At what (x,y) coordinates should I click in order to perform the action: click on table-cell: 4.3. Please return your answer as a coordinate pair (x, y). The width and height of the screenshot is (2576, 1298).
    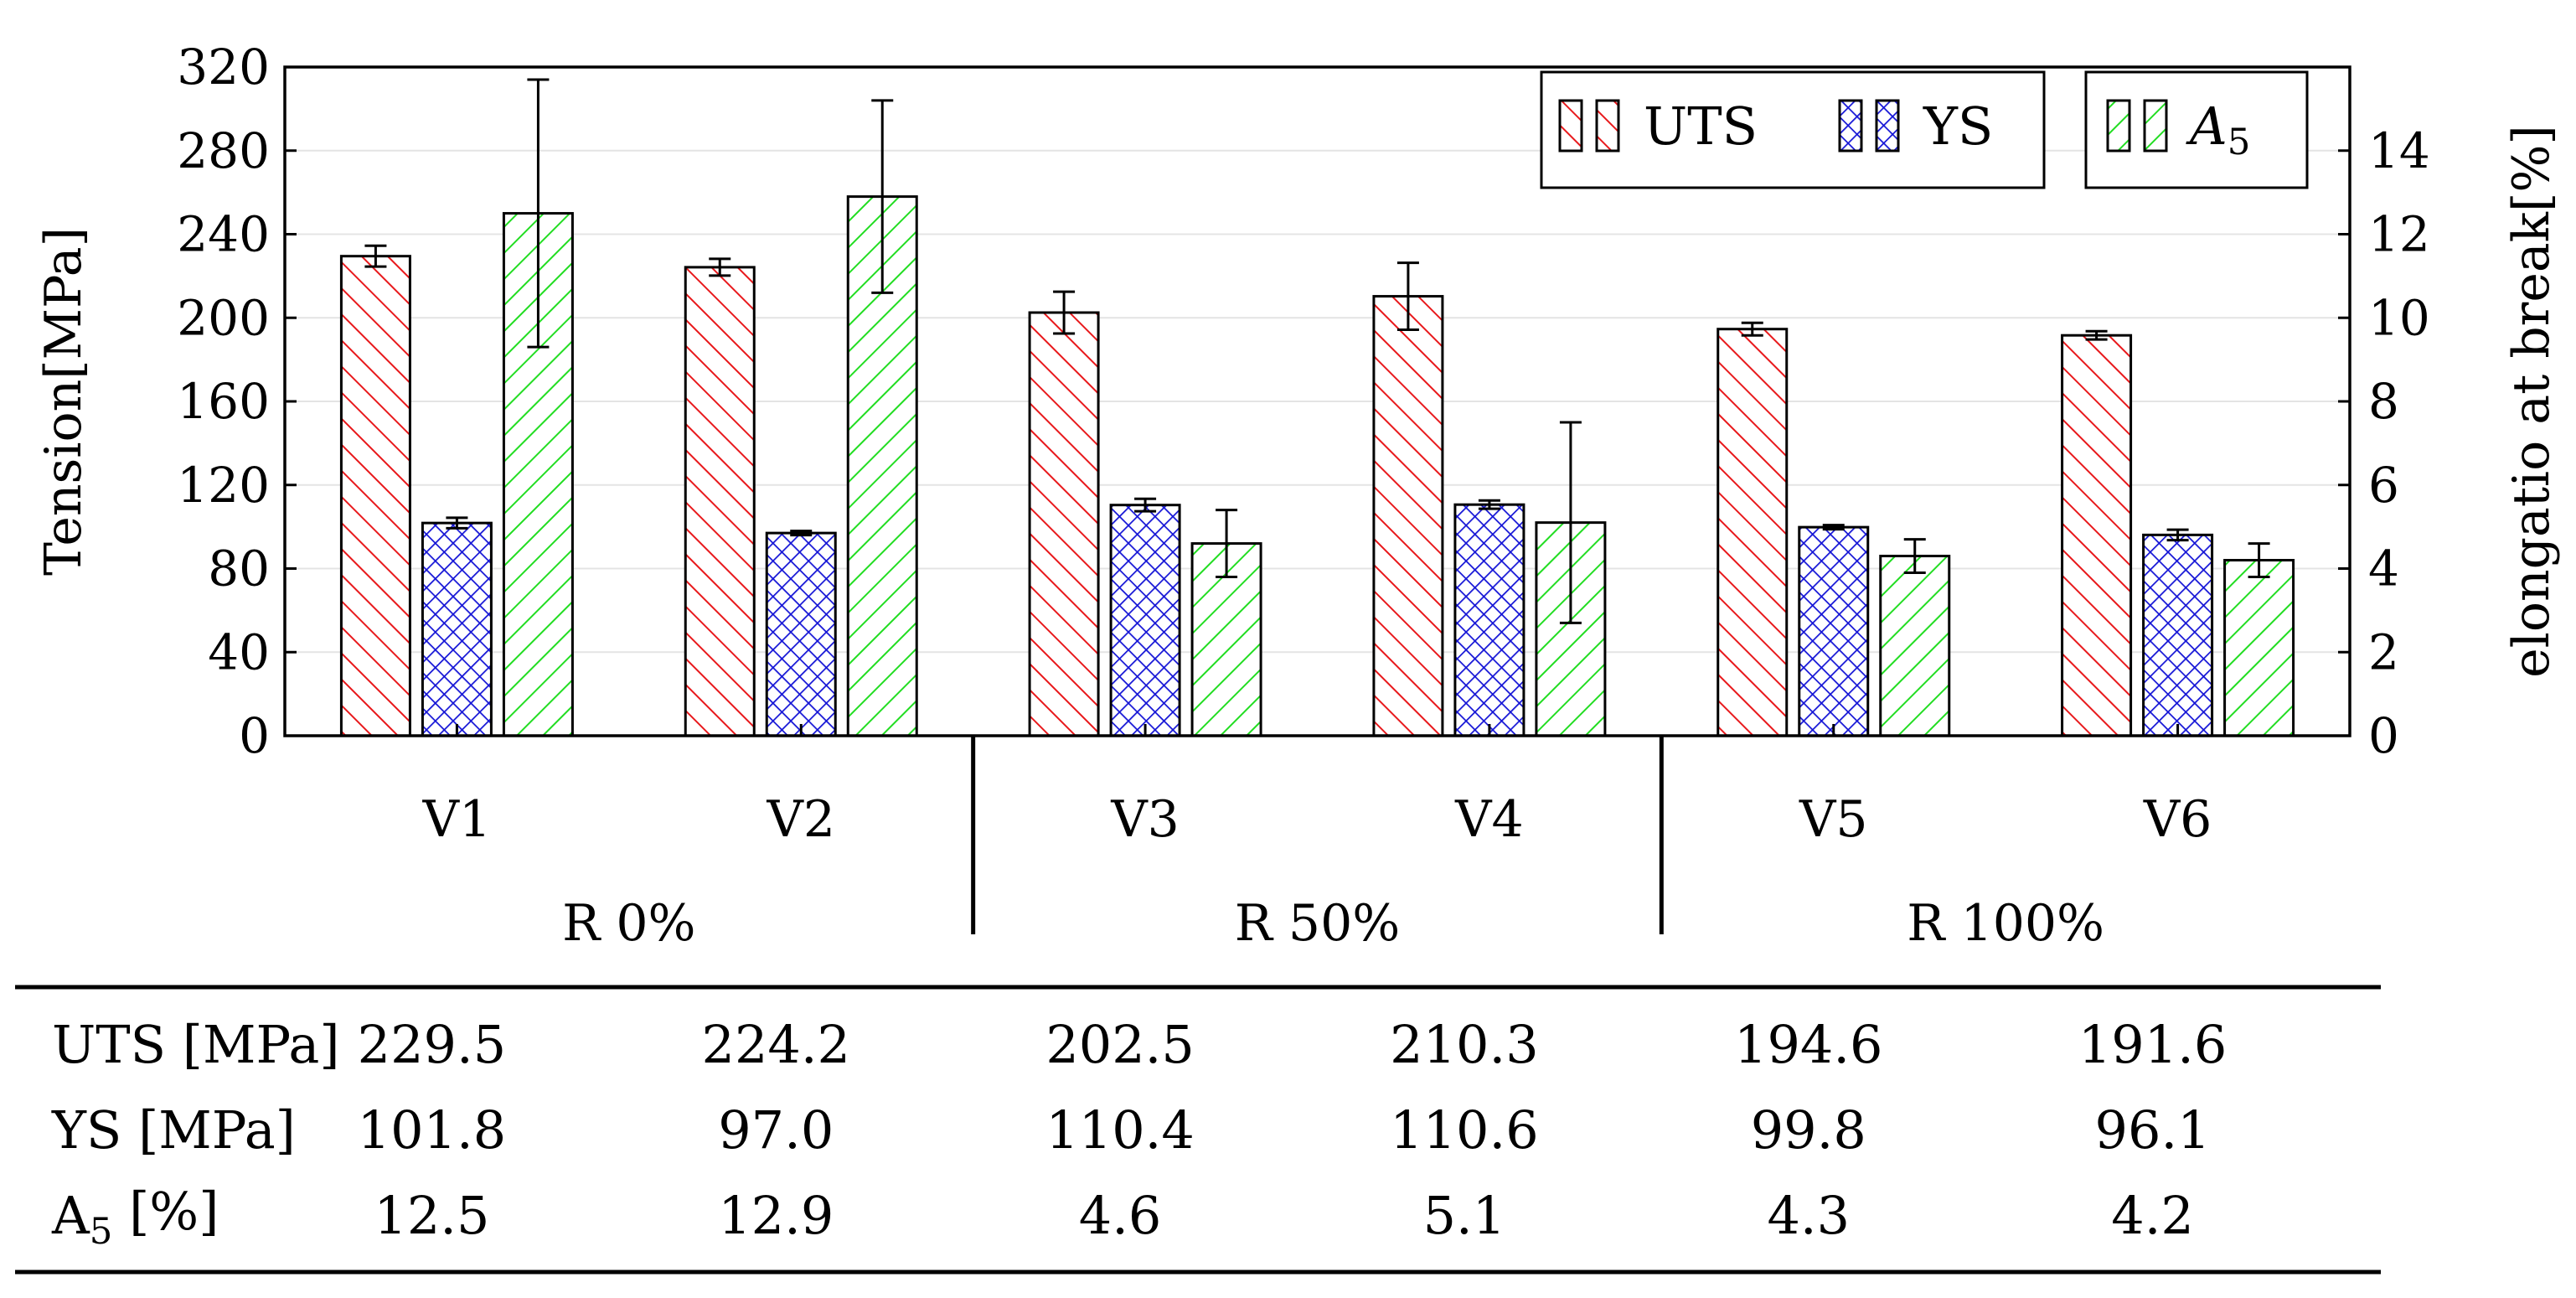
    Looking at the image, I should click on (1808, 1215).